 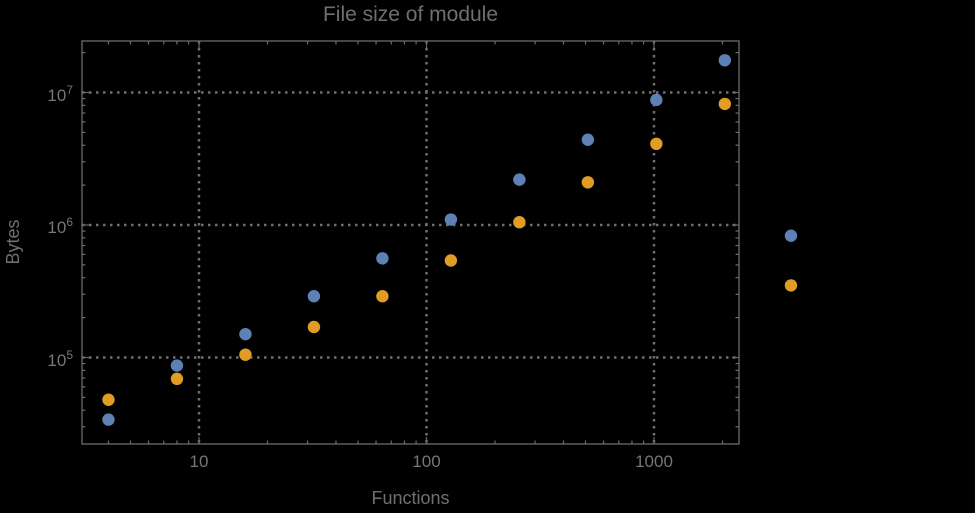 What do you see at coordinates (13, 242) in the screenshot?
I see `y-axis-label: Bytes` at bounding box center [13, 242].